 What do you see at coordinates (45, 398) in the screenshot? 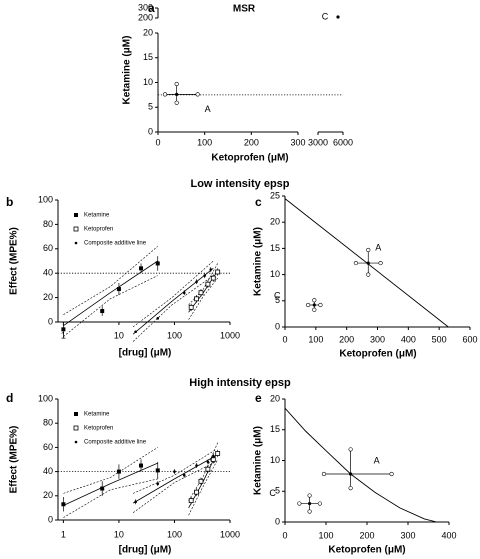
I see `y-tick-label: 100` at bounding box center [45, 398].